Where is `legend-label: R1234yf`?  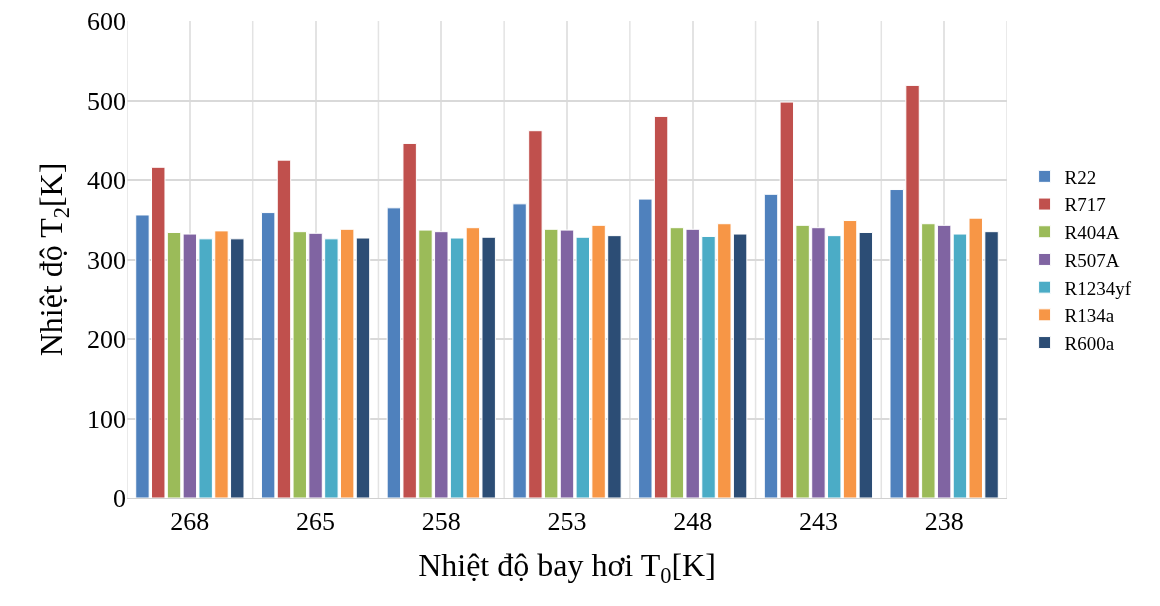
legend-label: R1234yf is located at coordinates (1098, 288).